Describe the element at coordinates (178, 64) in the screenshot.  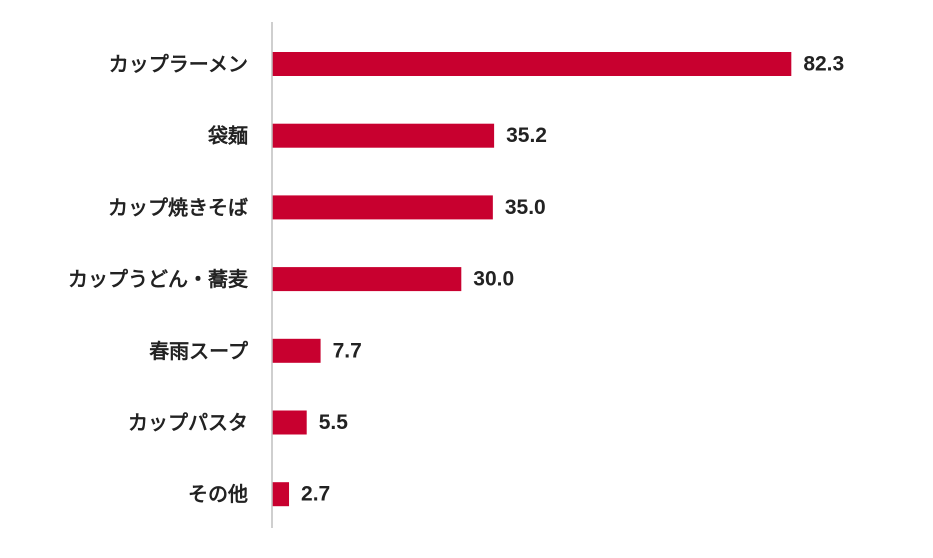
I see `category-label-0: カップラーメン` at that location.